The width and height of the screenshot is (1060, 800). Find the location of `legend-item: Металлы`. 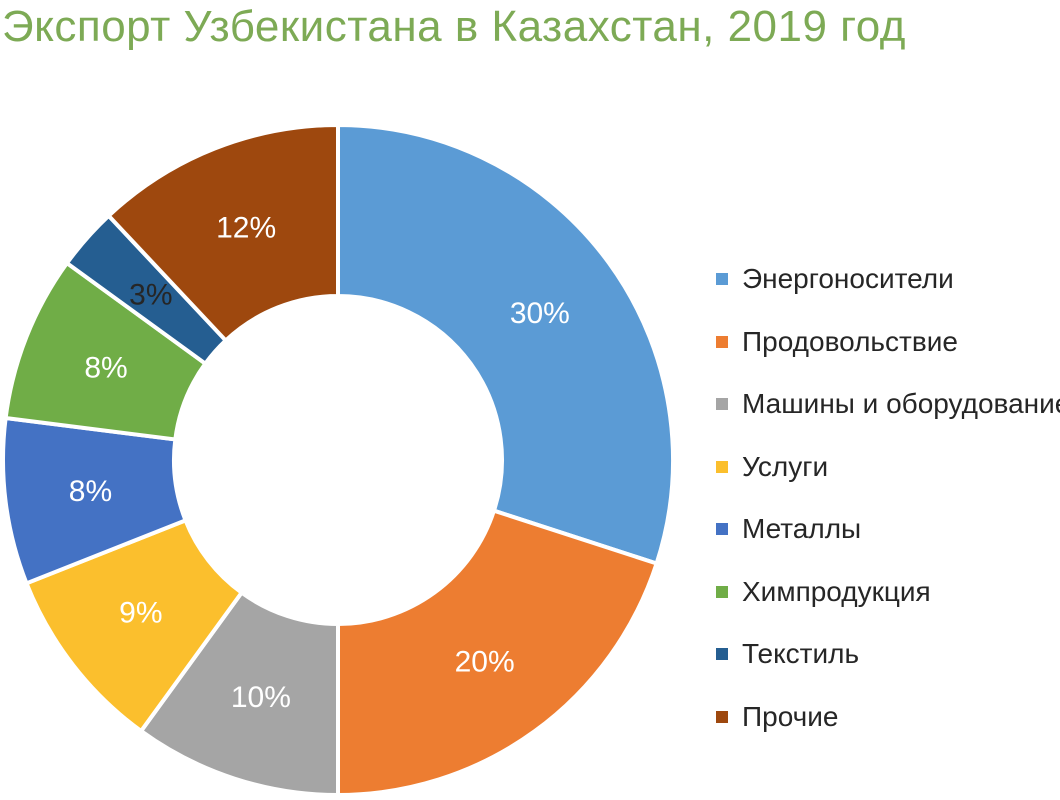

legend-item: Металлы is located at coordinates (888, 529).